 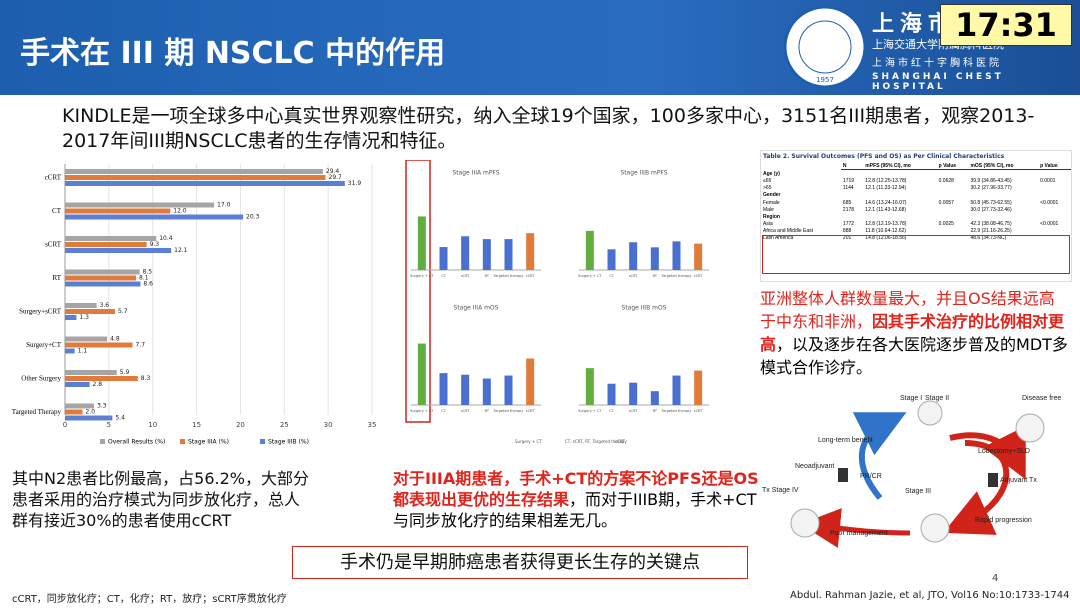 I want to click on cell: 0.0057, so click(x=946, y=202).